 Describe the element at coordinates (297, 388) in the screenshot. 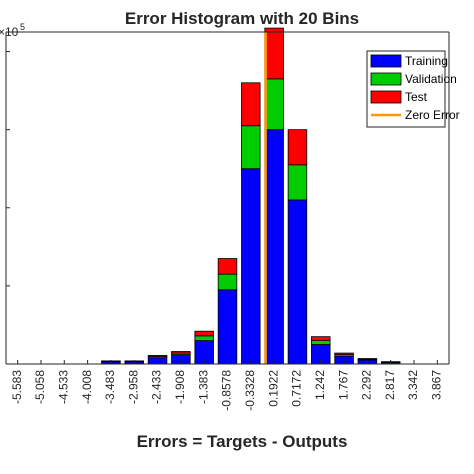

I see `x-tick-label: 0.7172` at that location.